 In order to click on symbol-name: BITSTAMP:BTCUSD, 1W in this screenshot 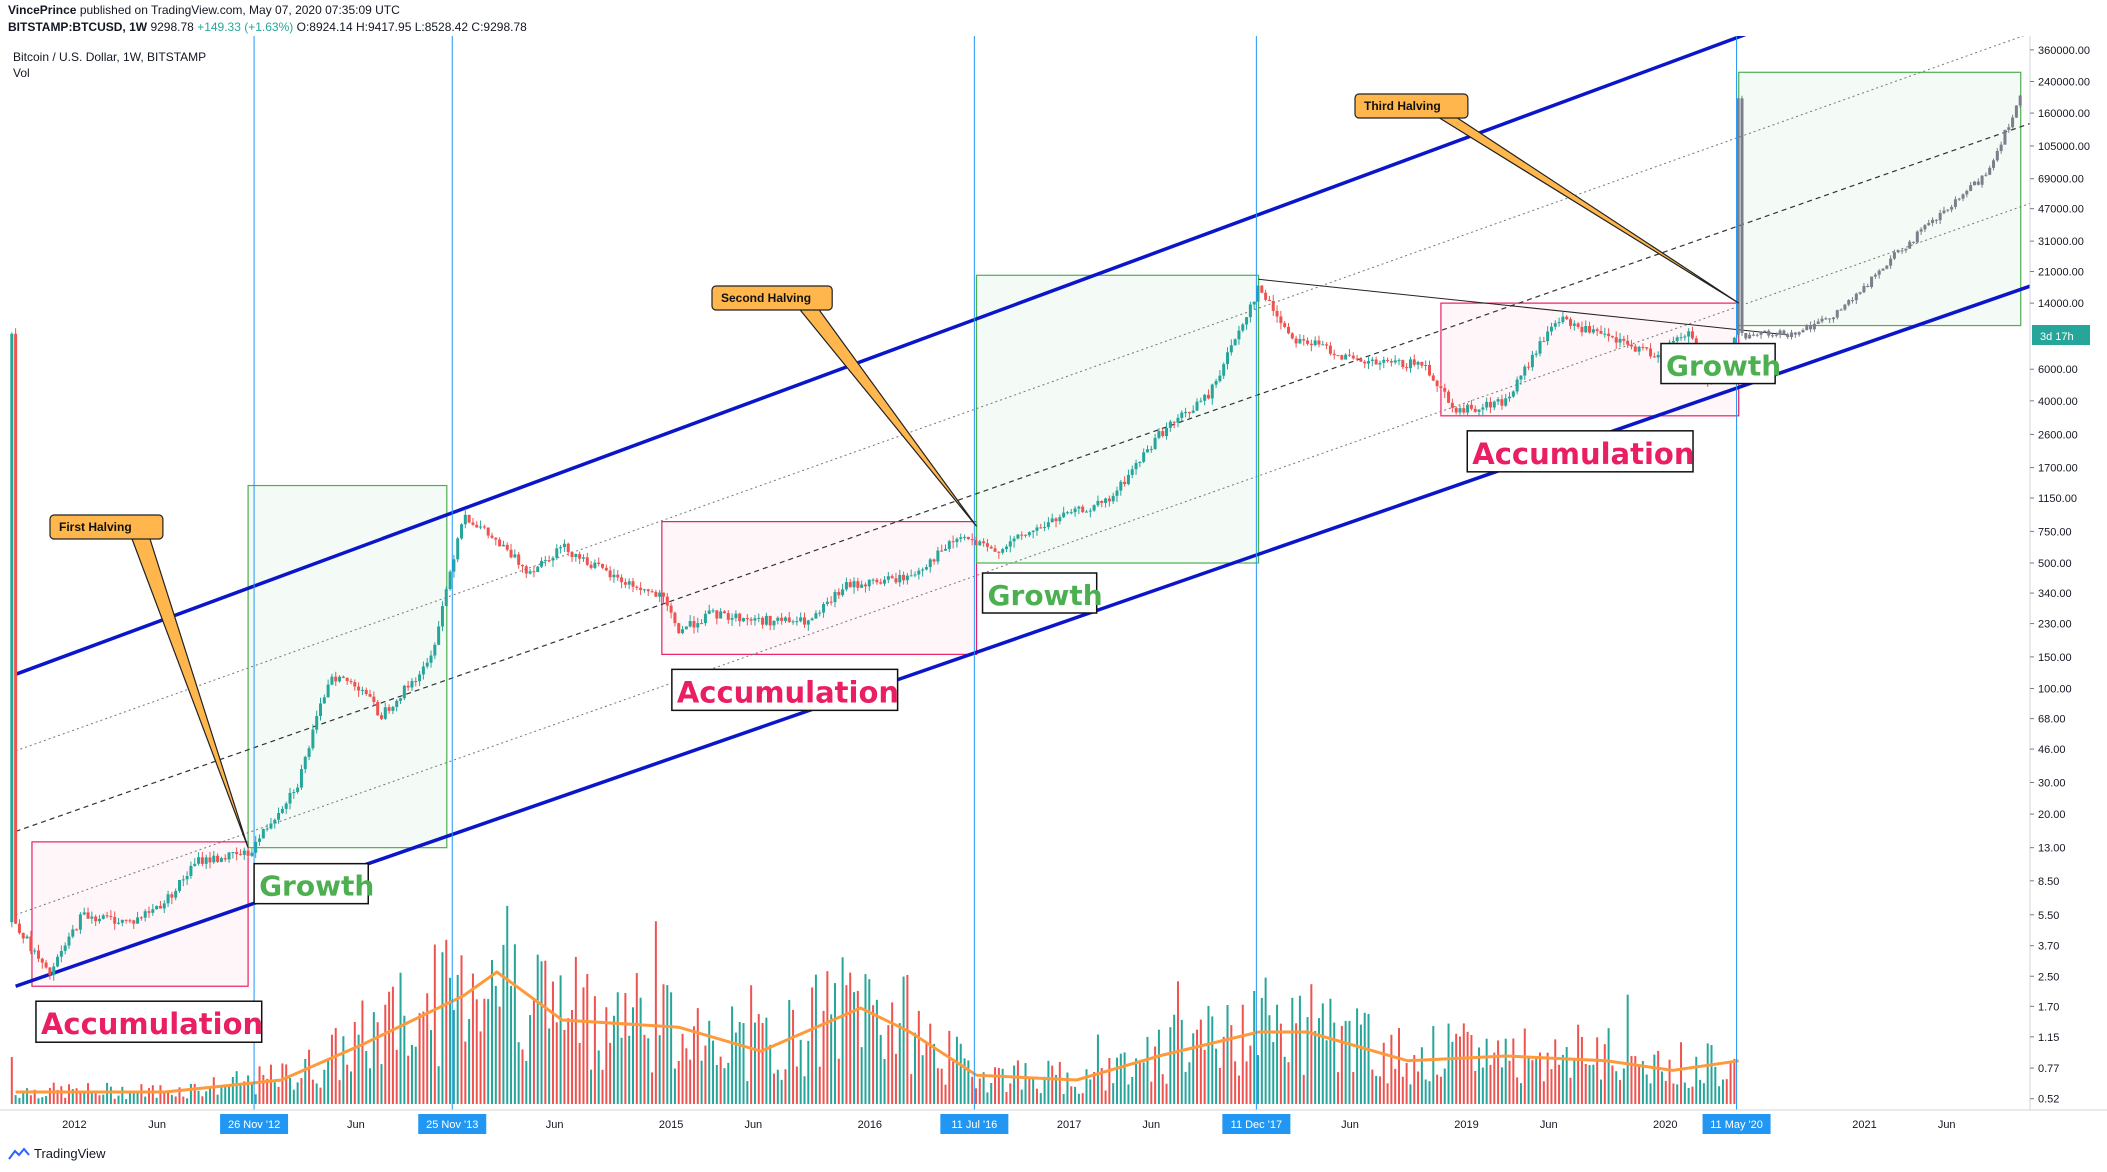, I will do `click(78, 27)`.